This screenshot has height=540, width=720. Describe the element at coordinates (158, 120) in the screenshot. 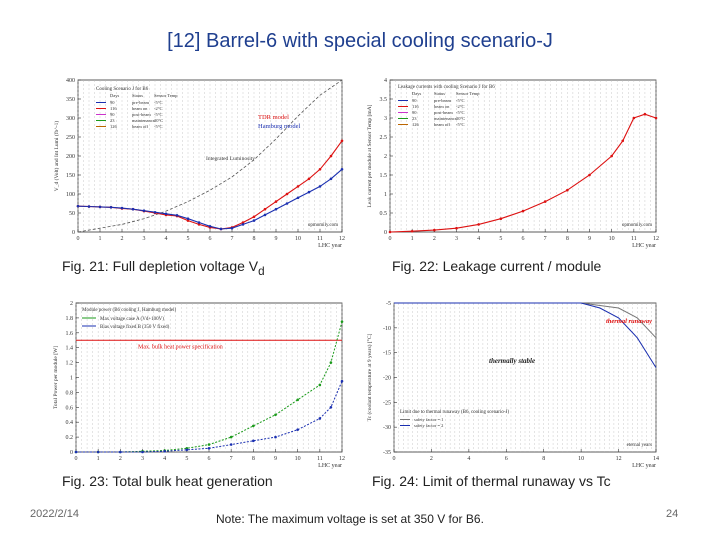

I see `legend-cell: 20°C` at that location.